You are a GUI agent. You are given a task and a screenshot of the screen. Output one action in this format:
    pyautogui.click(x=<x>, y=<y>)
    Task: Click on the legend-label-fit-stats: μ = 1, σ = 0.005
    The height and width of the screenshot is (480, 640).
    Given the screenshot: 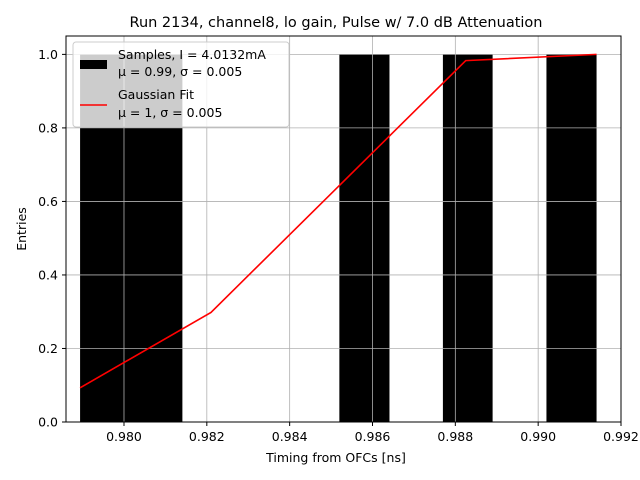 What is the action you would take?
    pyautogui.click(x=170, y=112)
    